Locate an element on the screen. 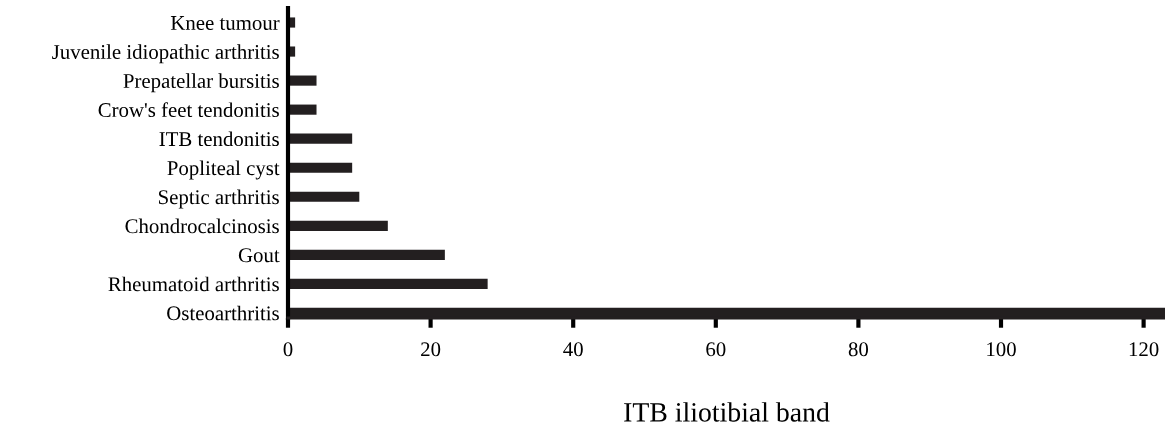 The width and height of the screenshot is (1165, 430). x-tick-label: 120 is located at coordinates (1144, 349).